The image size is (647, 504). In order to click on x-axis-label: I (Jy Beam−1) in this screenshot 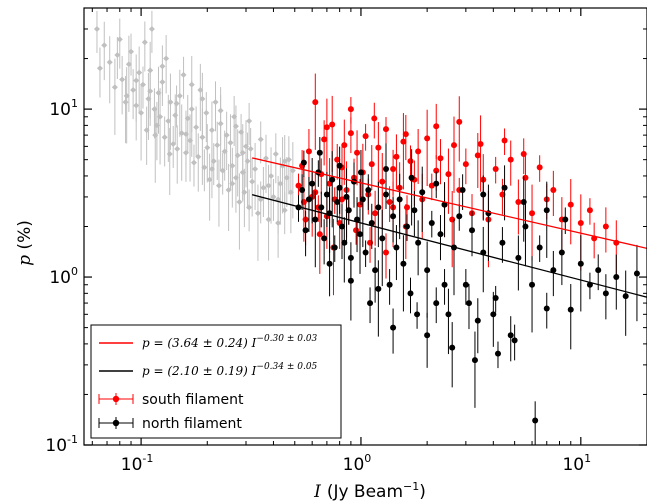, I will do `click(369, 491)`.